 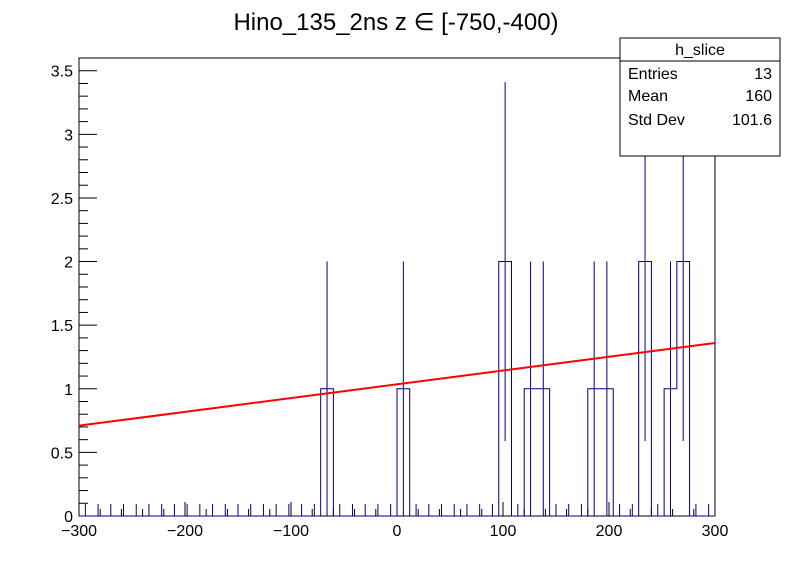 I want to click on y-tick-label: 1, so click(x=68, y=390).